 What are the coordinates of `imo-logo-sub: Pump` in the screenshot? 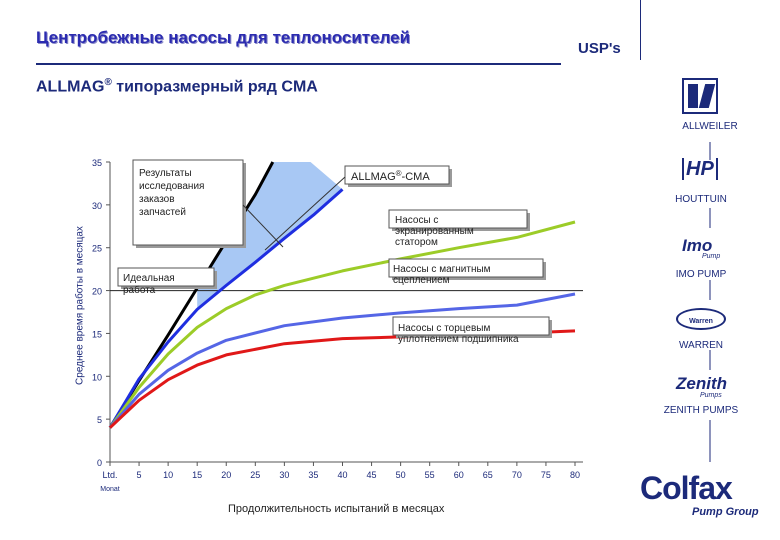 It's located at (711, 256).